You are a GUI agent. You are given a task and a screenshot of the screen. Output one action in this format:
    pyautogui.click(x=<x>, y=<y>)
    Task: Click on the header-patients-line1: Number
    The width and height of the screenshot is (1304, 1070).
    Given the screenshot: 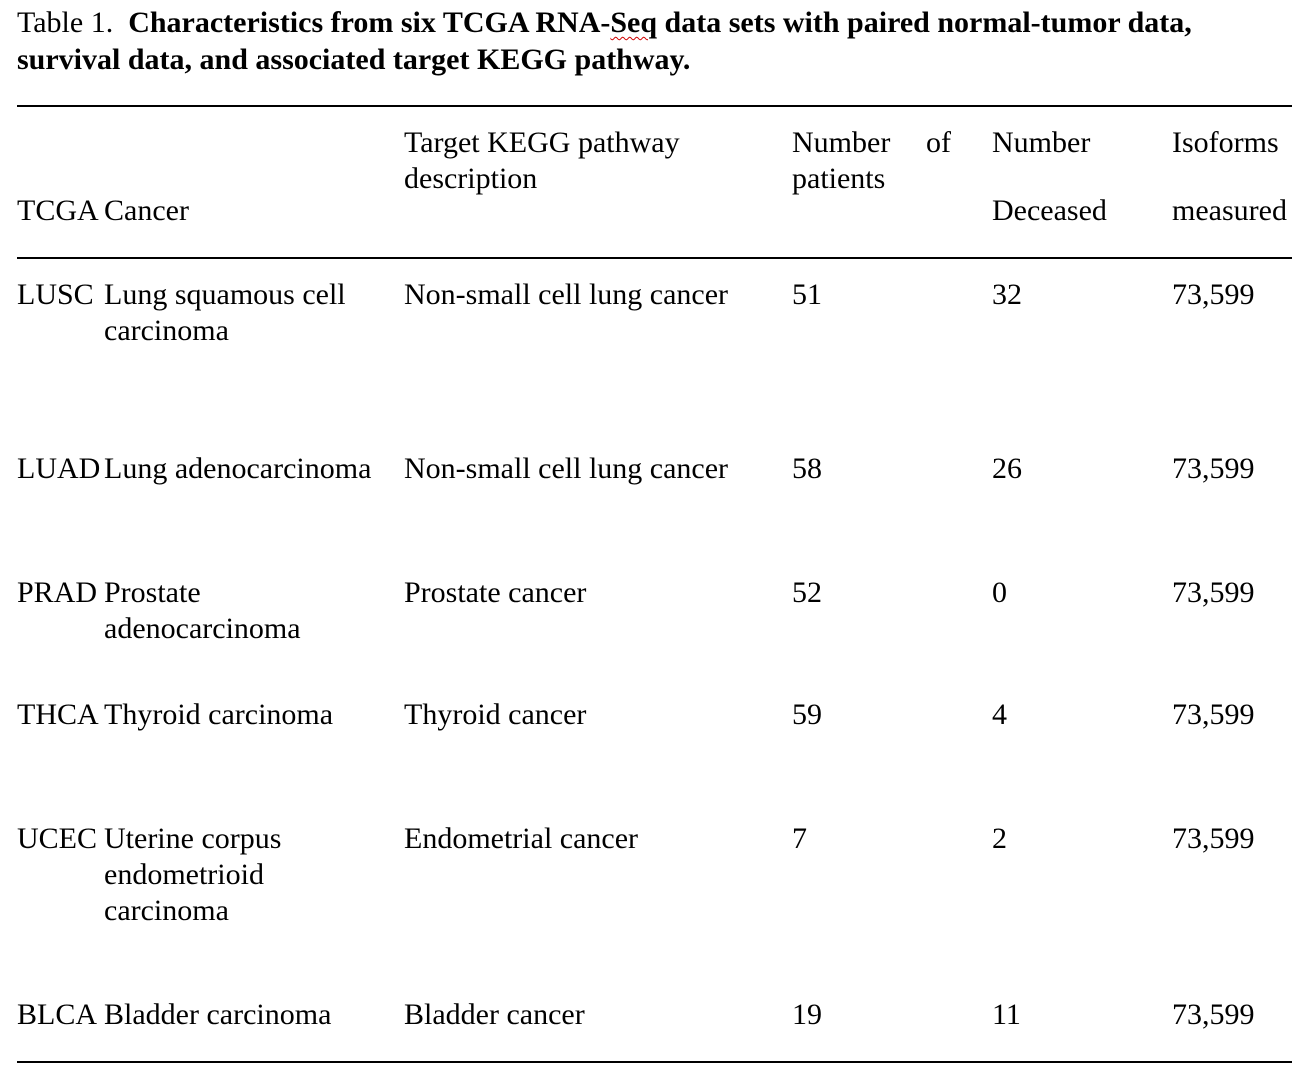 What is the action you would take?
    pyautogui.click(x=841, y=142)
    